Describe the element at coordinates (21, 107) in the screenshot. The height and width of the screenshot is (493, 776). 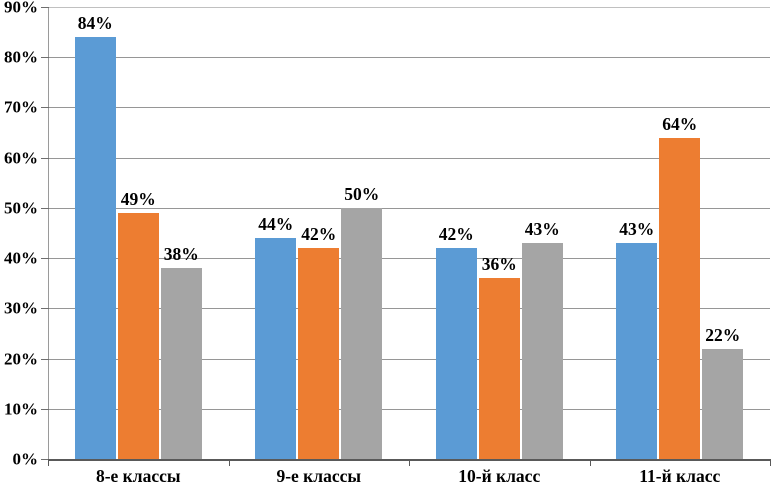
I see `y-tick-label: 70%` at that location.